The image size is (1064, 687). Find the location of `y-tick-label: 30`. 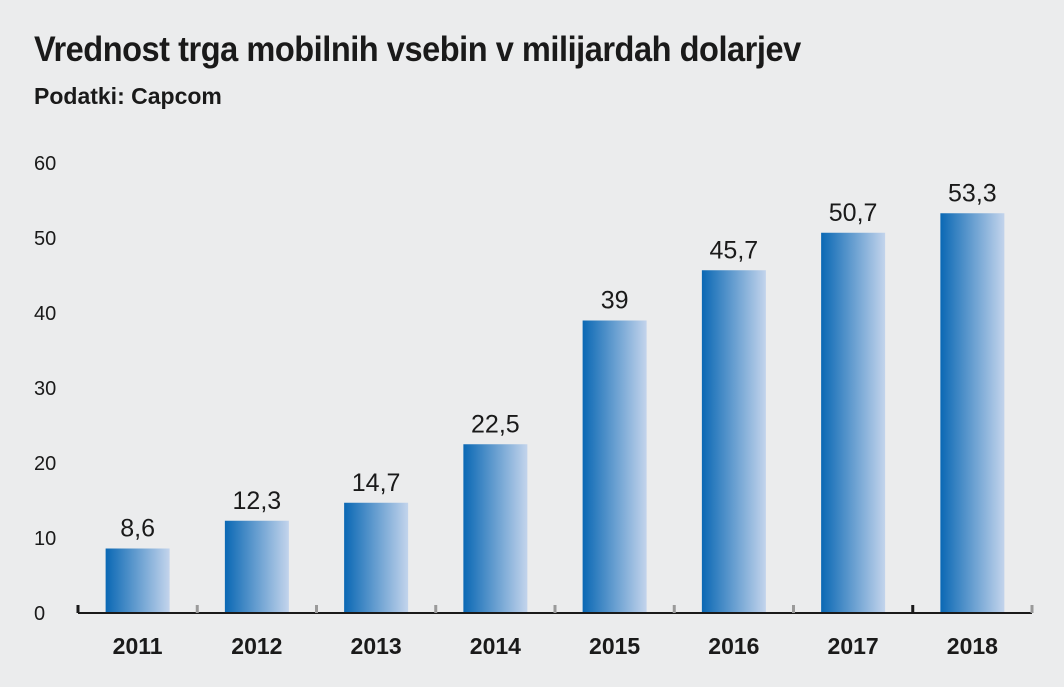

y-tick-label: 30 is located at coordinates (45, 389).